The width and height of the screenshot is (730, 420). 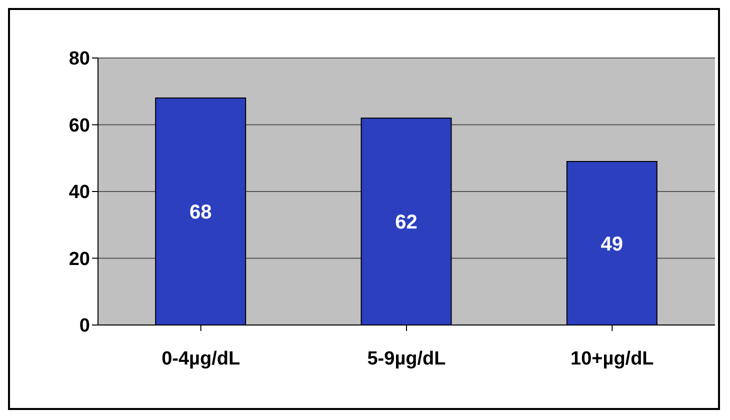 What do you see at coordinates (79, 125) in the screenshot?
I see `y-tick-label: 60` at bounding box center [79, 125].